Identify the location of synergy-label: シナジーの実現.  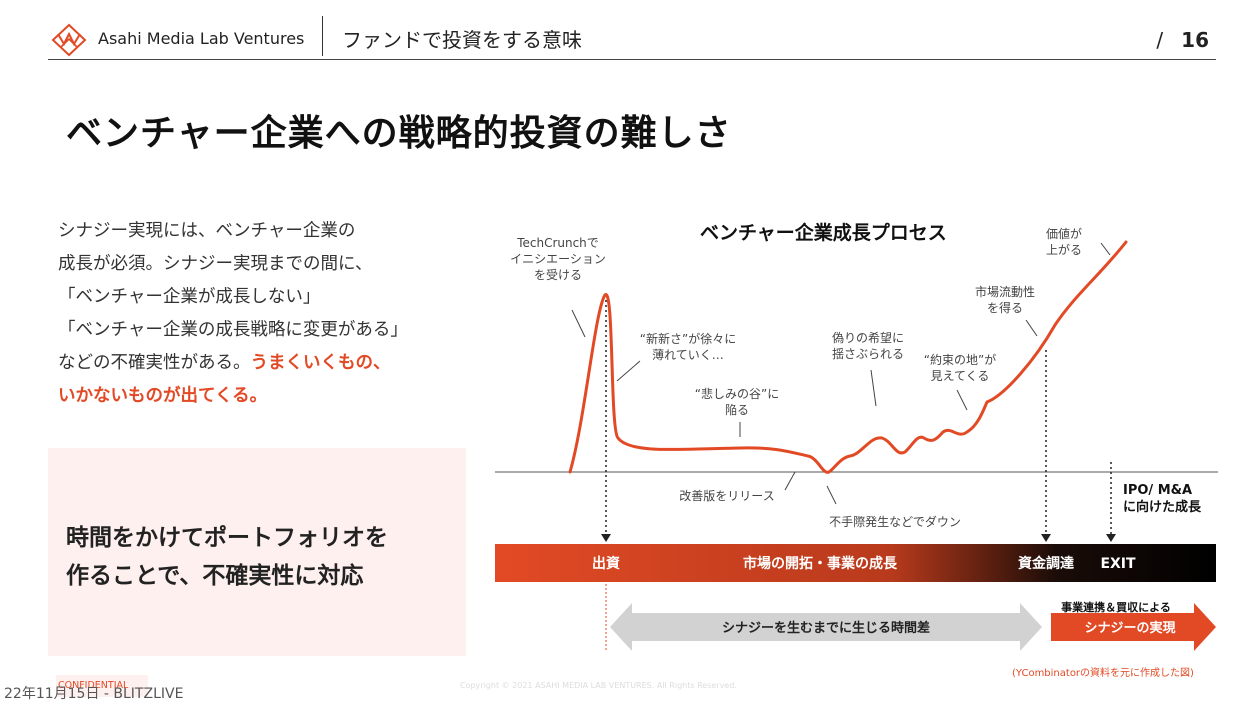
(1129, 628).